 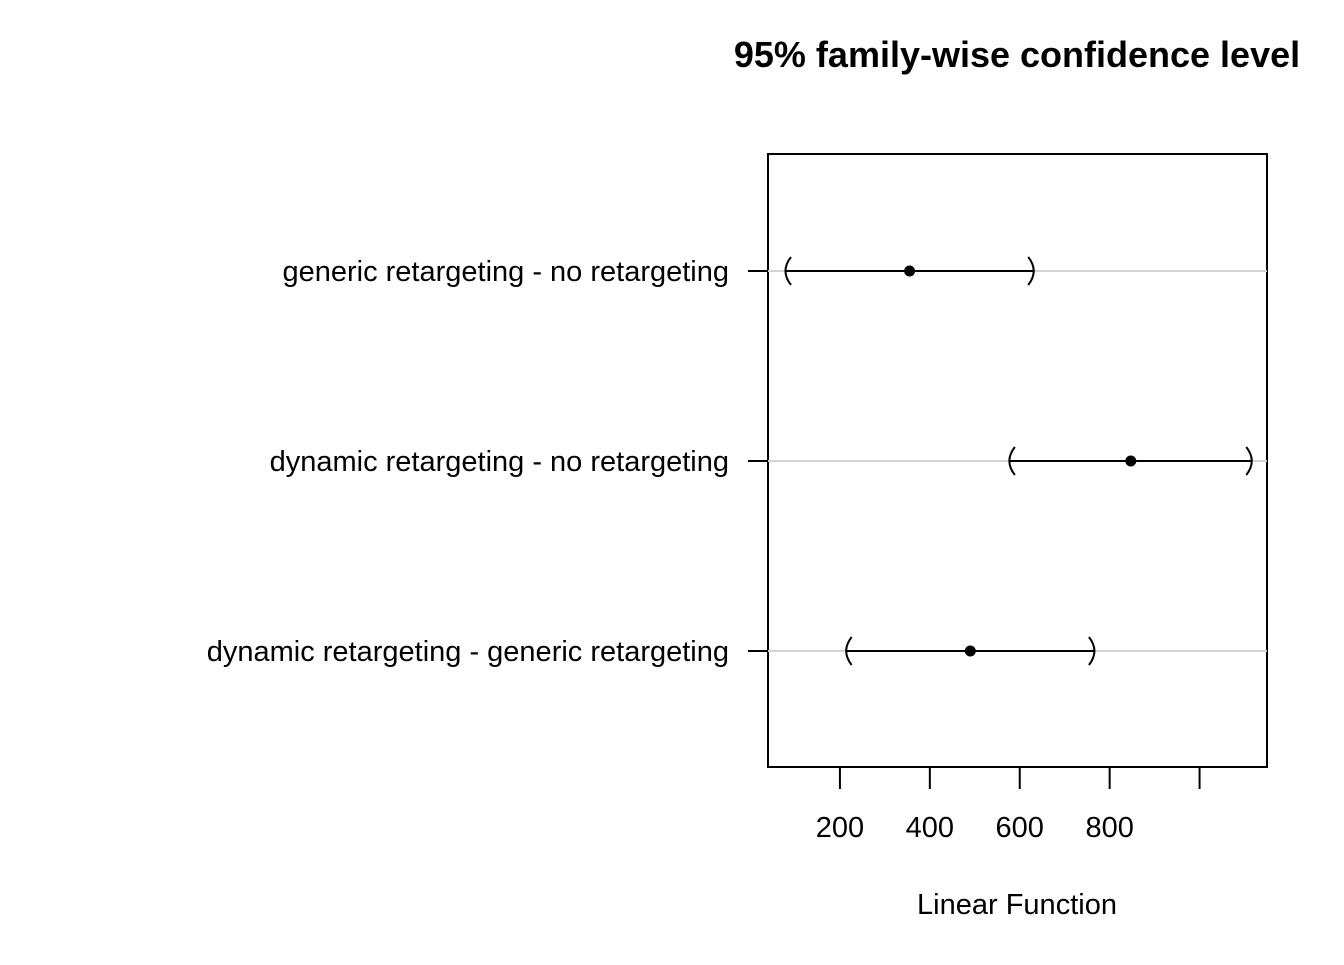 What do you see at coordinates (1017, 905) in the screenshot?
I see `x-axis-title: Linear Function` at bounding box center [1017, 905].